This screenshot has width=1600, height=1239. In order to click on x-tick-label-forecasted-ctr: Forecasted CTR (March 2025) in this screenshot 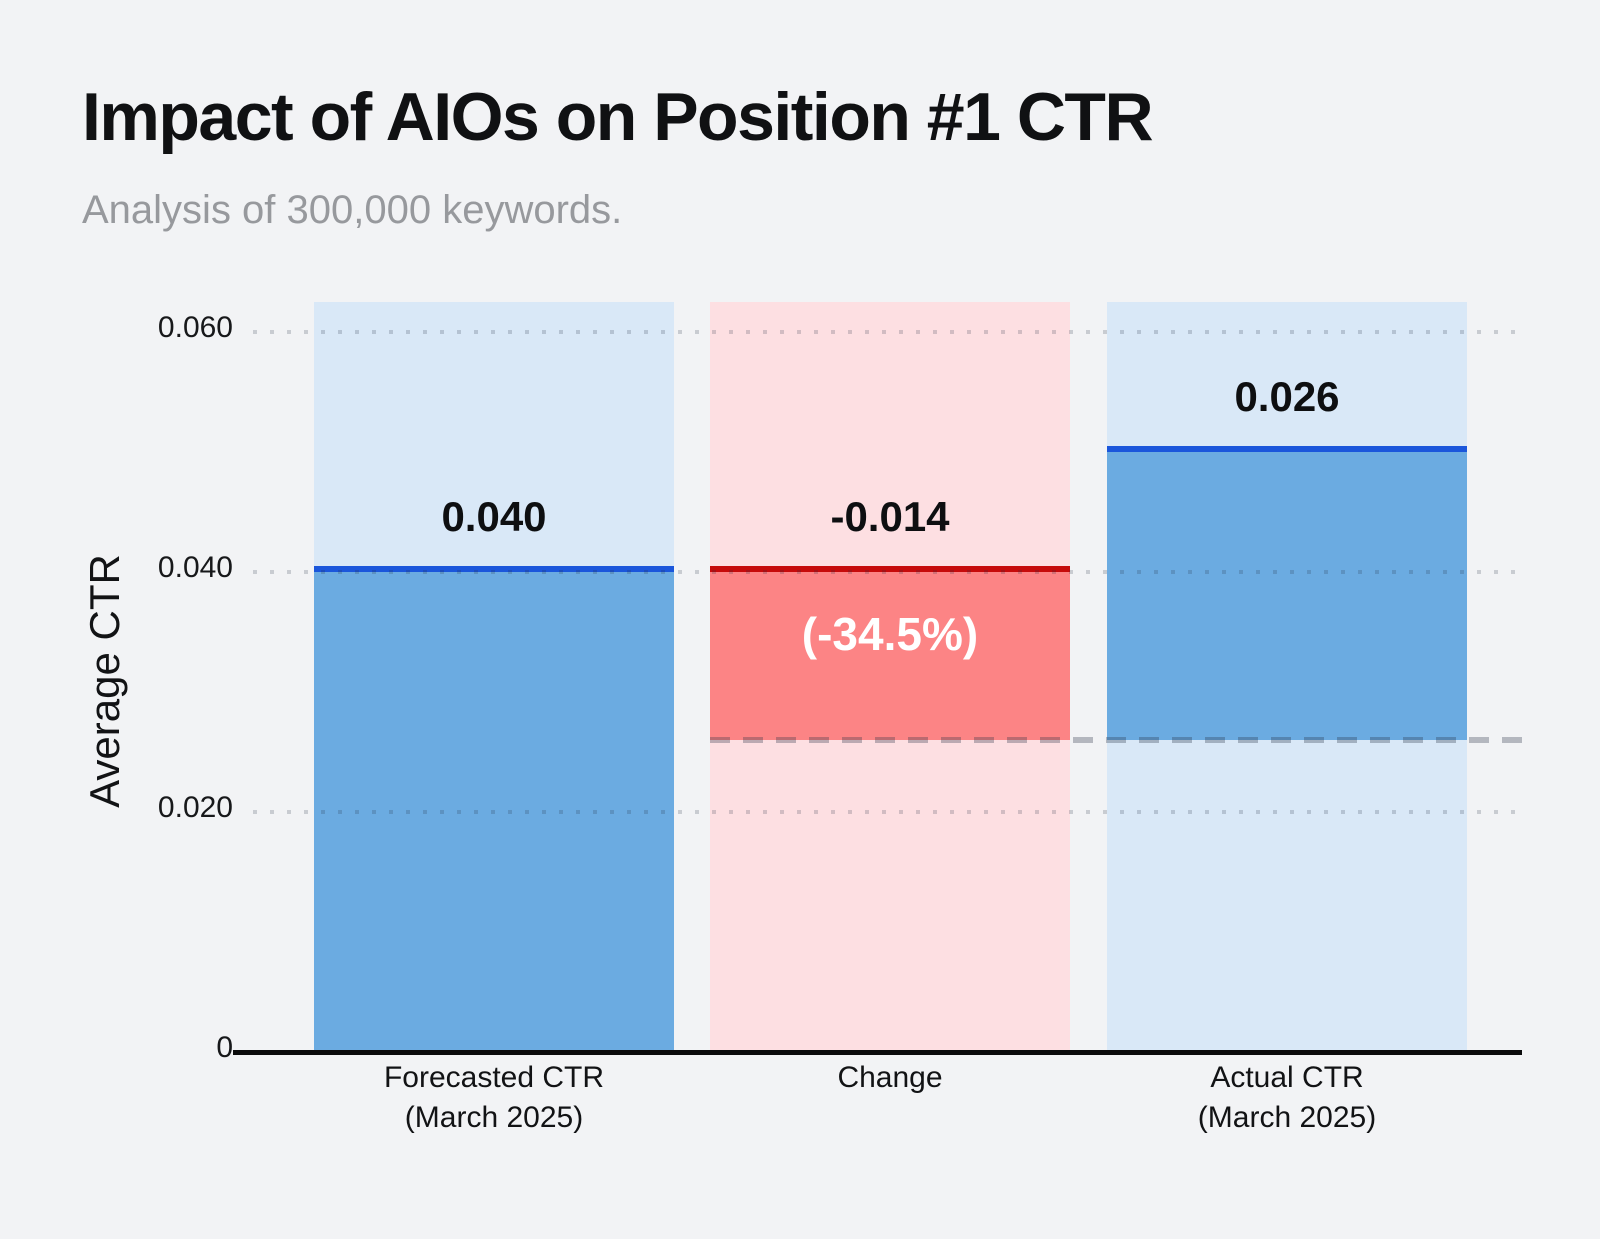, I will do `click(494, 1098)`.